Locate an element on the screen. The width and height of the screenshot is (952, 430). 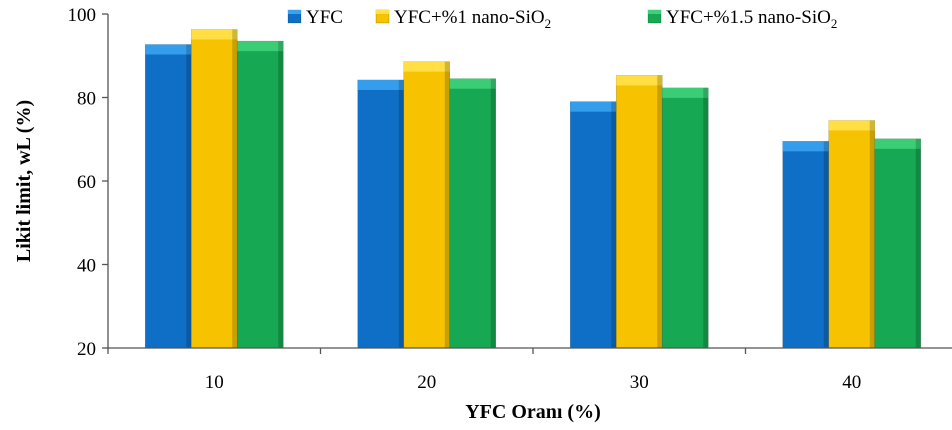
x-tick-label: 40 is located at coordinates (851, 382).